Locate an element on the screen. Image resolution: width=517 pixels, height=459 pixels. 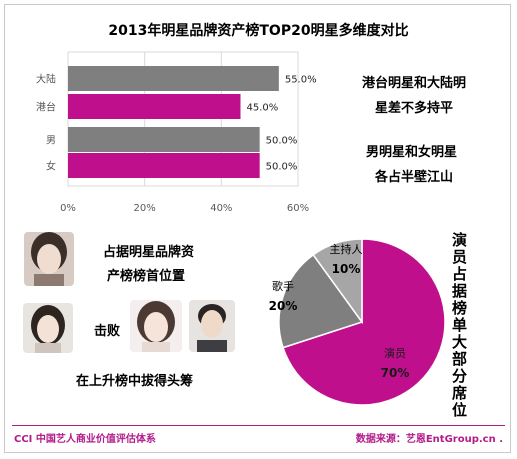
pie-side-char: 员 is located at coordinates (460, 257).